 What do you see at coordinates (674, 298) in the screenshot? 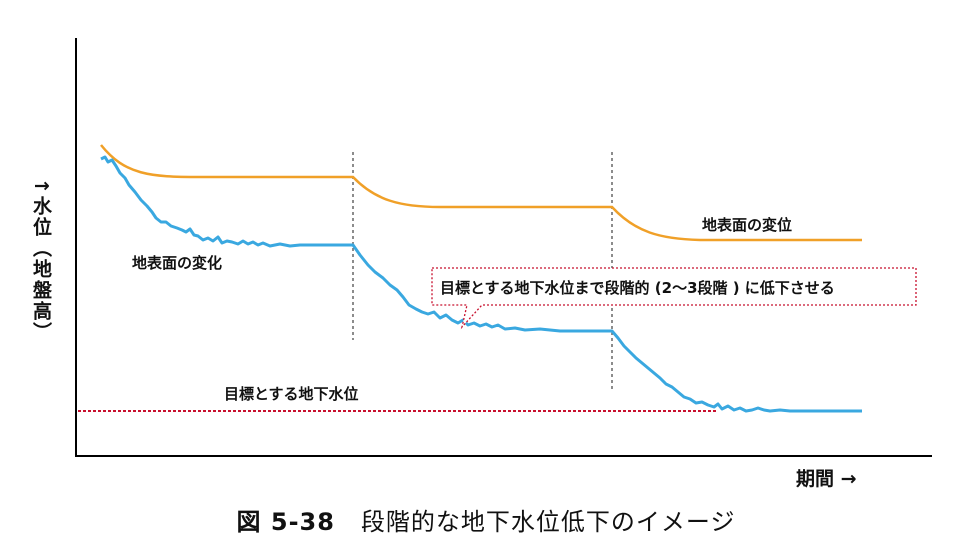
I see `callout-box` at bounding box center [674, 298].